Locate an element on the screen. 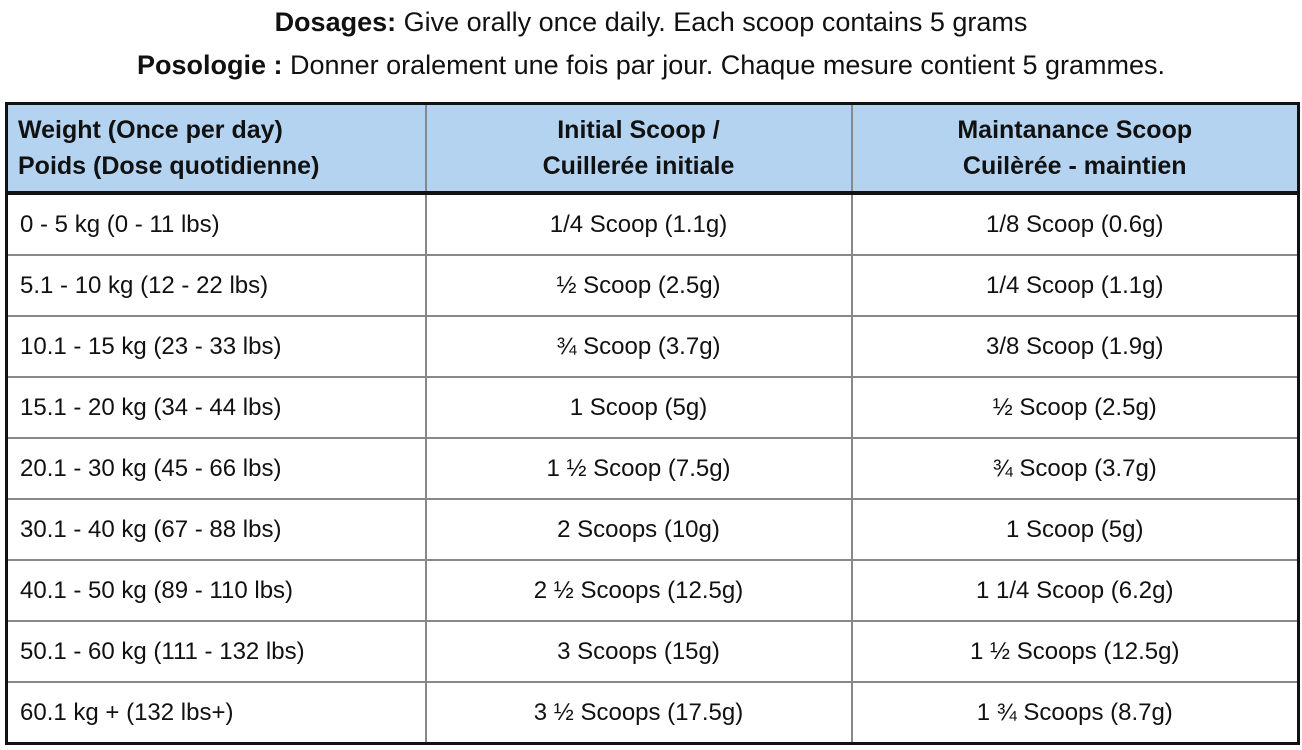  table-cell: 40.1 - 50 kg (89 - 110 lbs) is located at coordinates (216, 591).